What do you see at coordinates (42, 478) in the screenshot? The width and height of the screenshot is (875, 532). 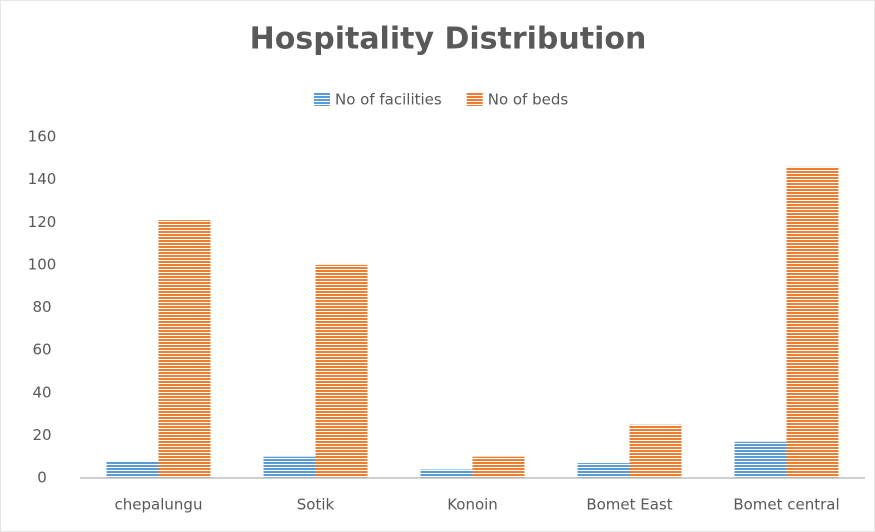 I see `y-tick-label: 0` at bounding box center [42, 478].